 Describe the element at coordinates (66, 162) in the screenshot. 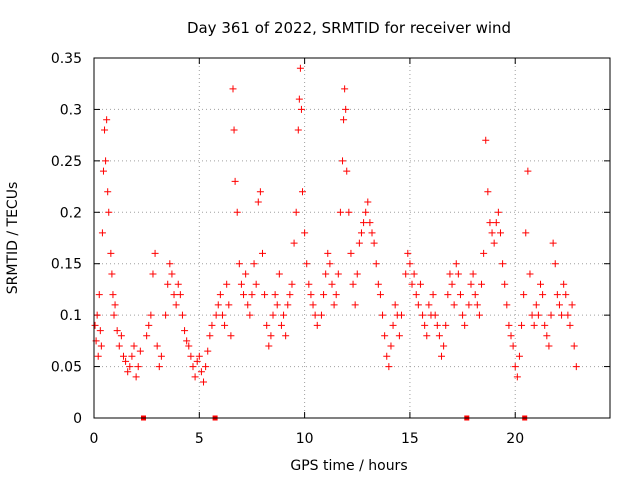

I see `y-tick-label: 0.25` at that location.